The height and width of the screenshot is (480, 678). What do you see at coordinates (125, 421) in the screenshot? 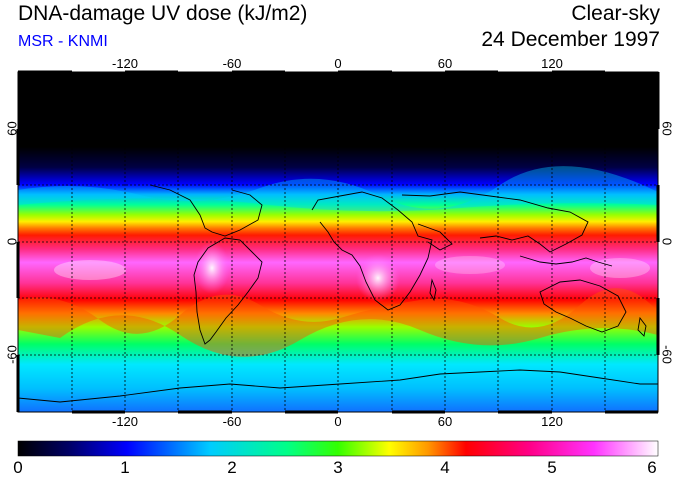
I see `lon-label-bottom: -120` at bounding box center [125, 421].